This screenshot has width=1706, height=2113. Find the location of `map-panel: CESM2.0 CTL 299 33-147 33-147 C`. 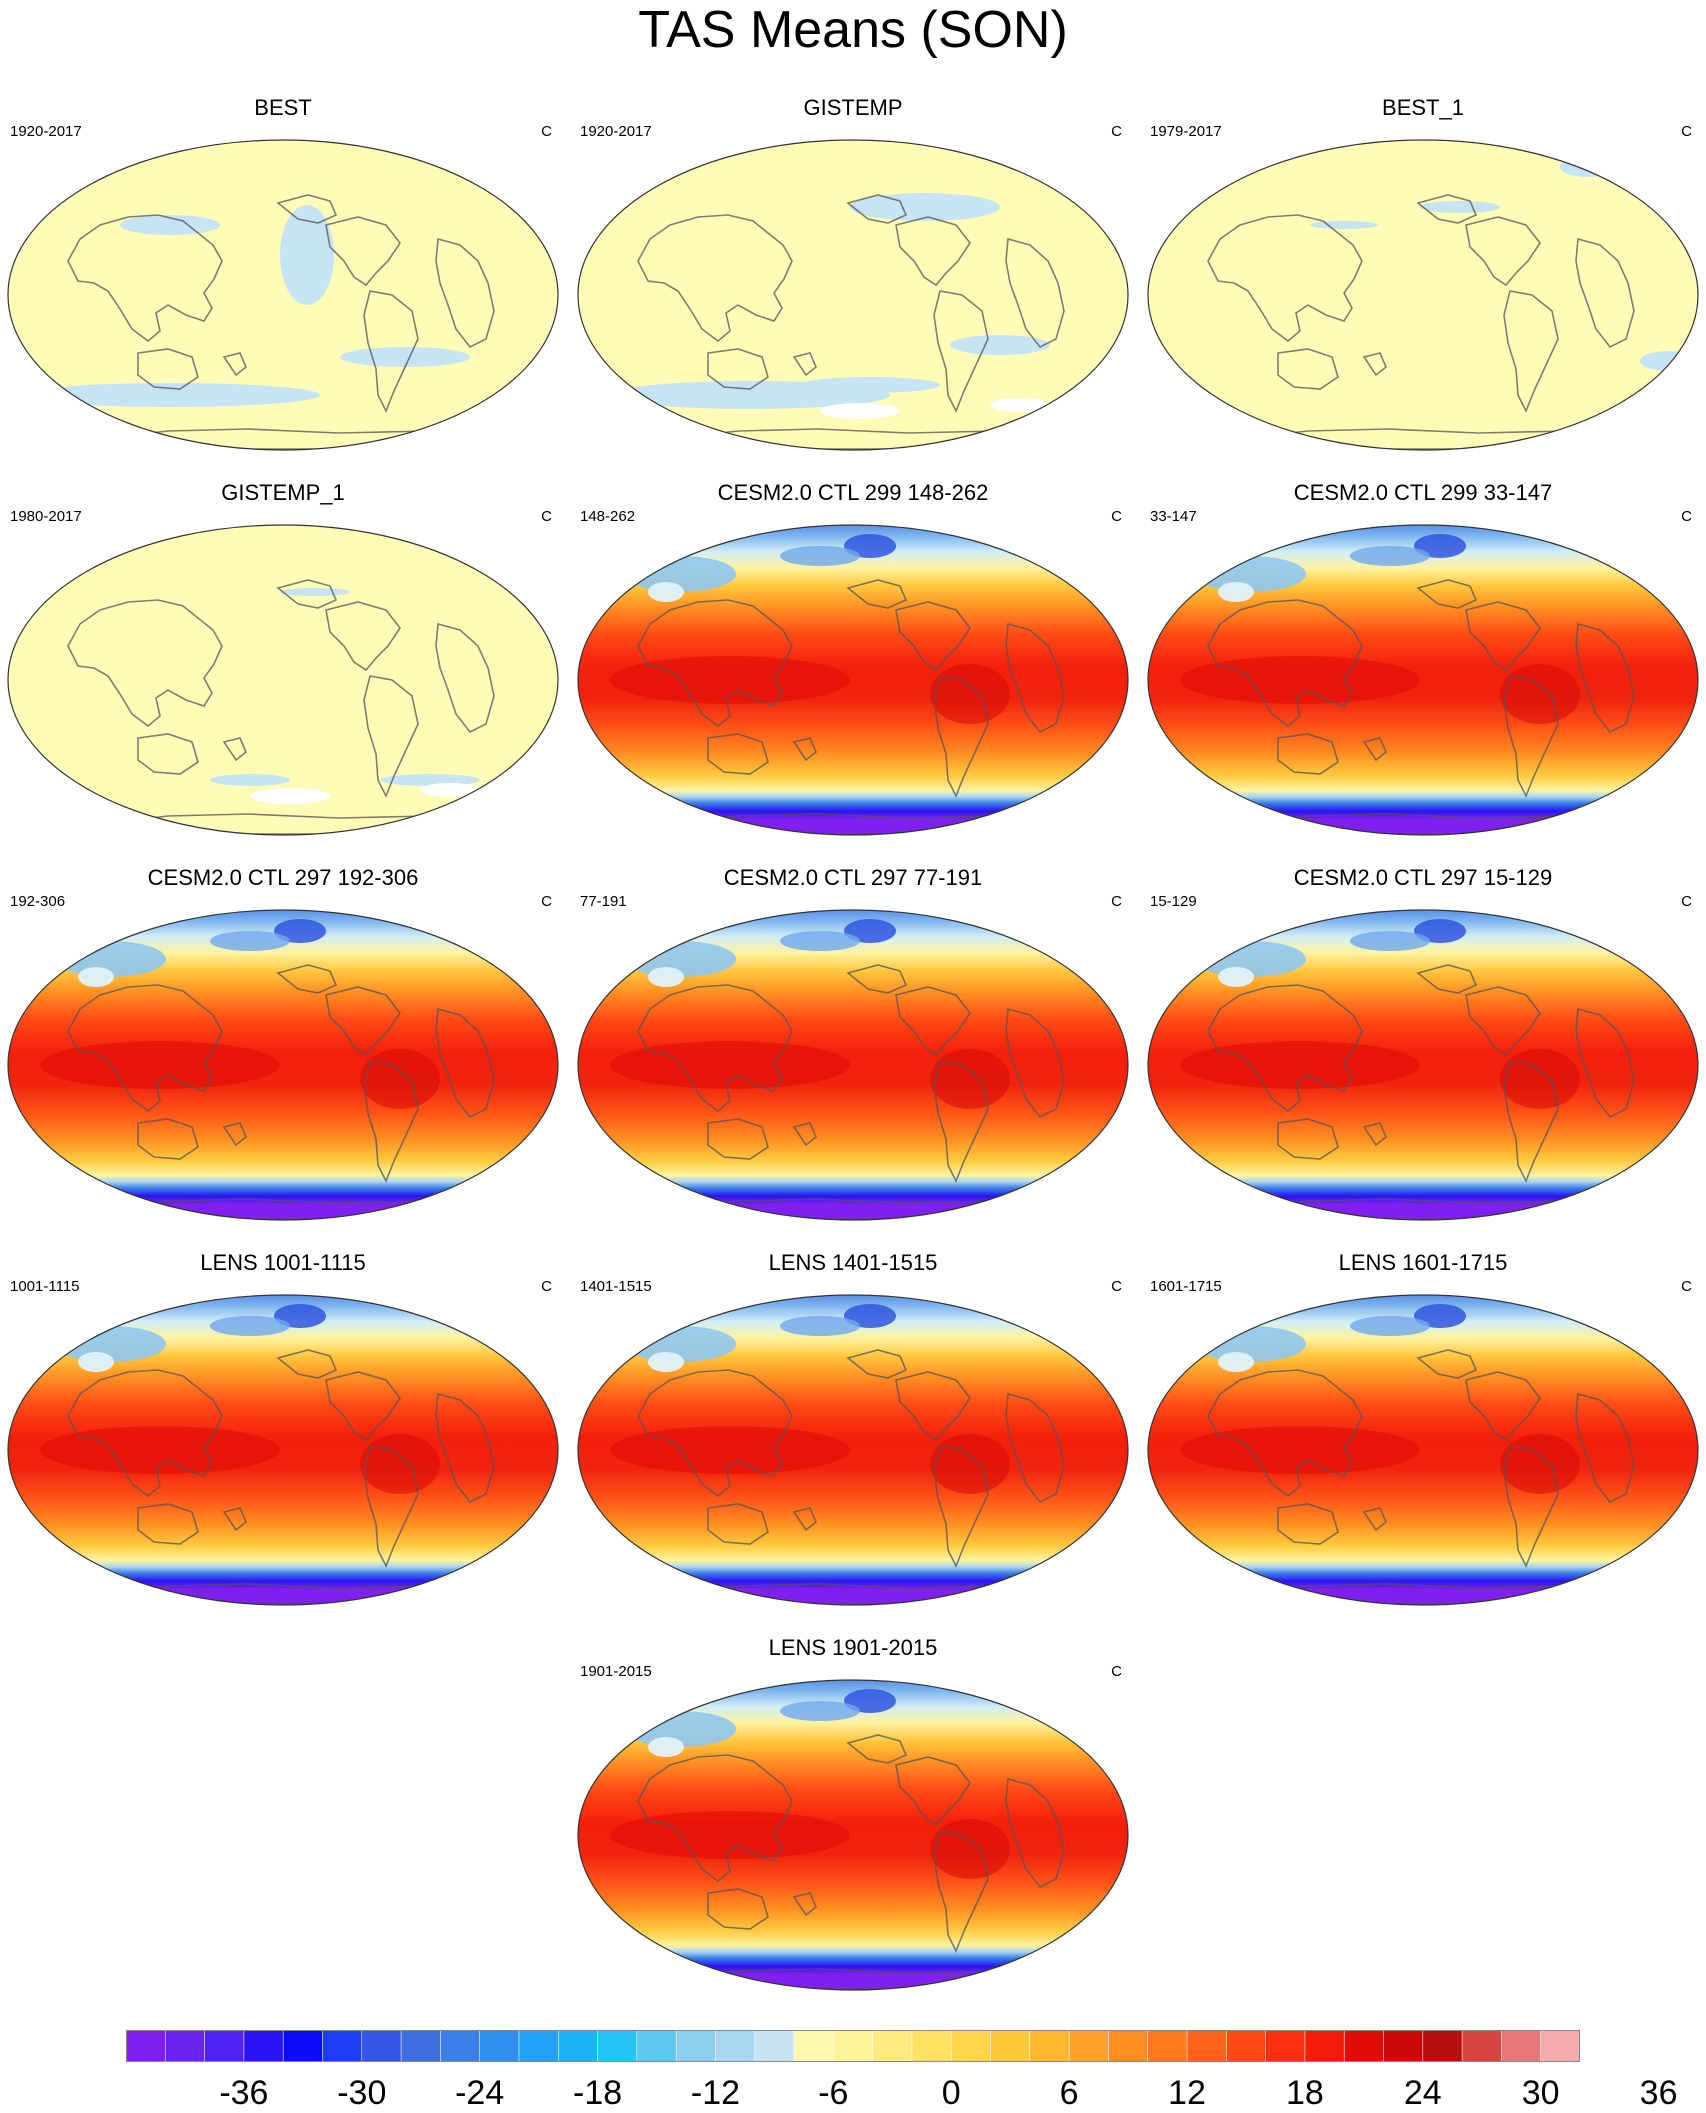

map-panel: CESM2.0 CTL 299 33-147 33-147 C is located at coordinates (1423, 666).